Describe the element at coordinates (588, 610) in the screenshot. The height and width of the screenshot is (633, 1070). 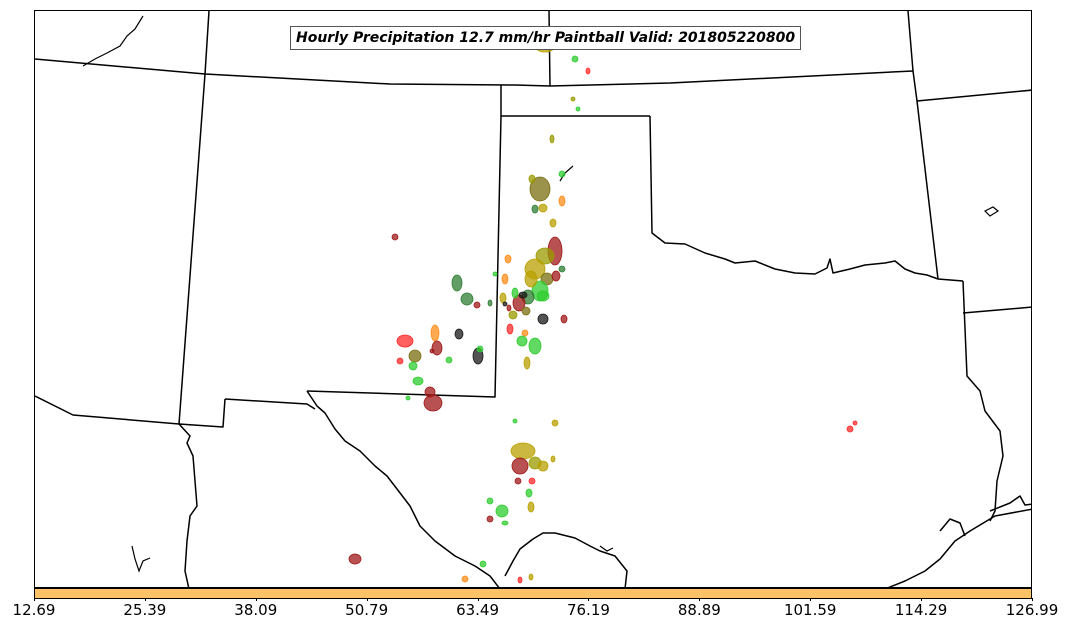
I see `colorbar-tick-label: 76.19` at that location.